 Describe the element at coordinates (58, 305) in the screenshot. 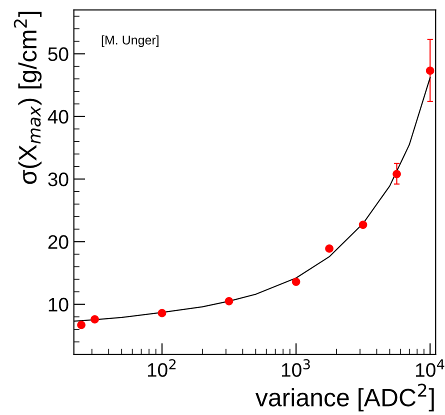

I see `y-tick-label: 10` at that location.